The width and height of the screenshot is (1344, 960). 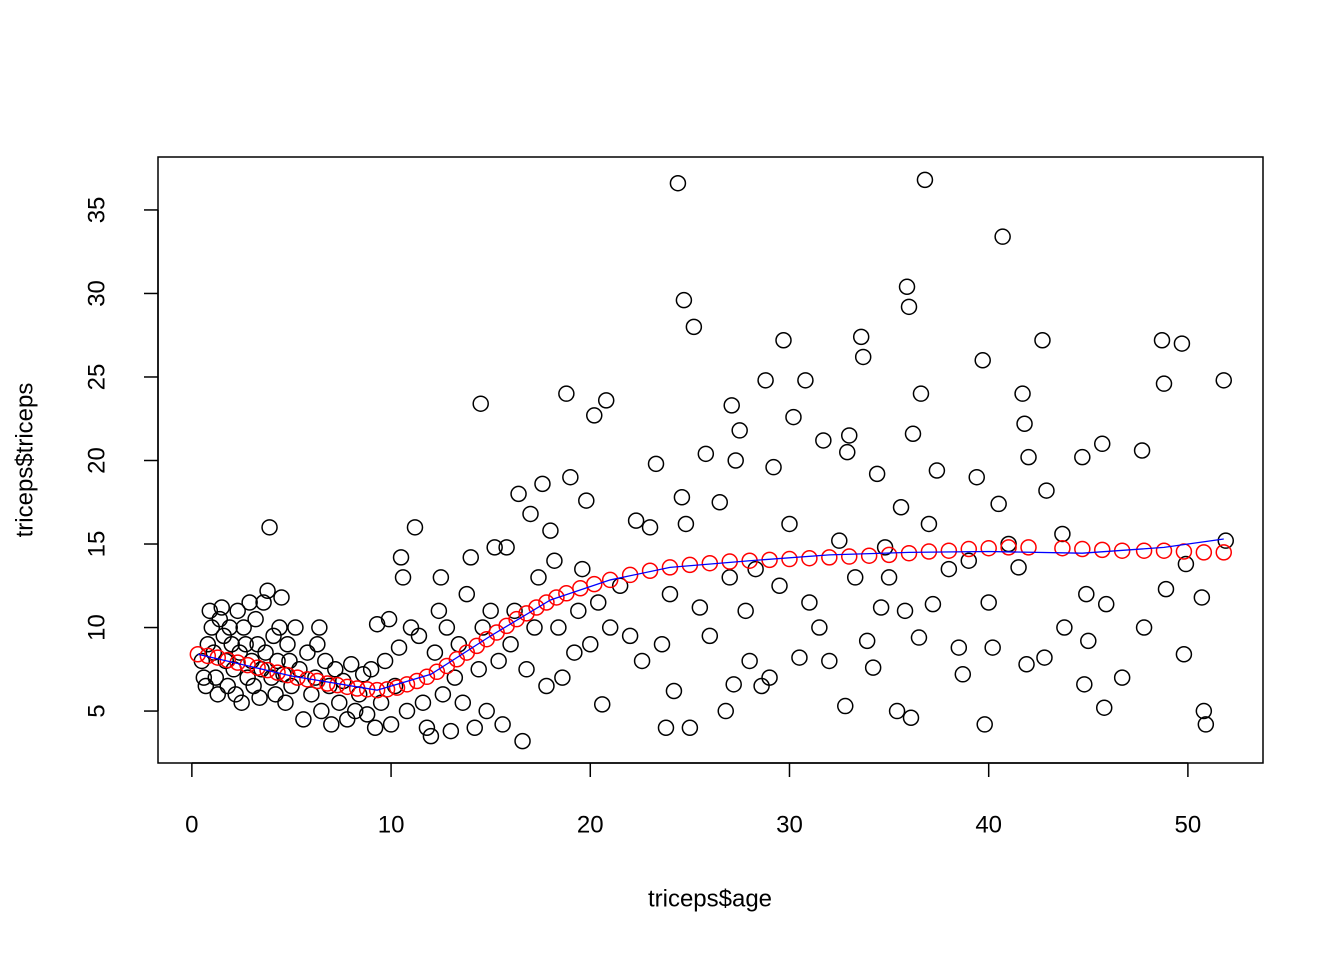 What do you see at coordinates (96, 460) in the screenshot?
I see `y-tick-label: 20` at bounding box center [96, 460].